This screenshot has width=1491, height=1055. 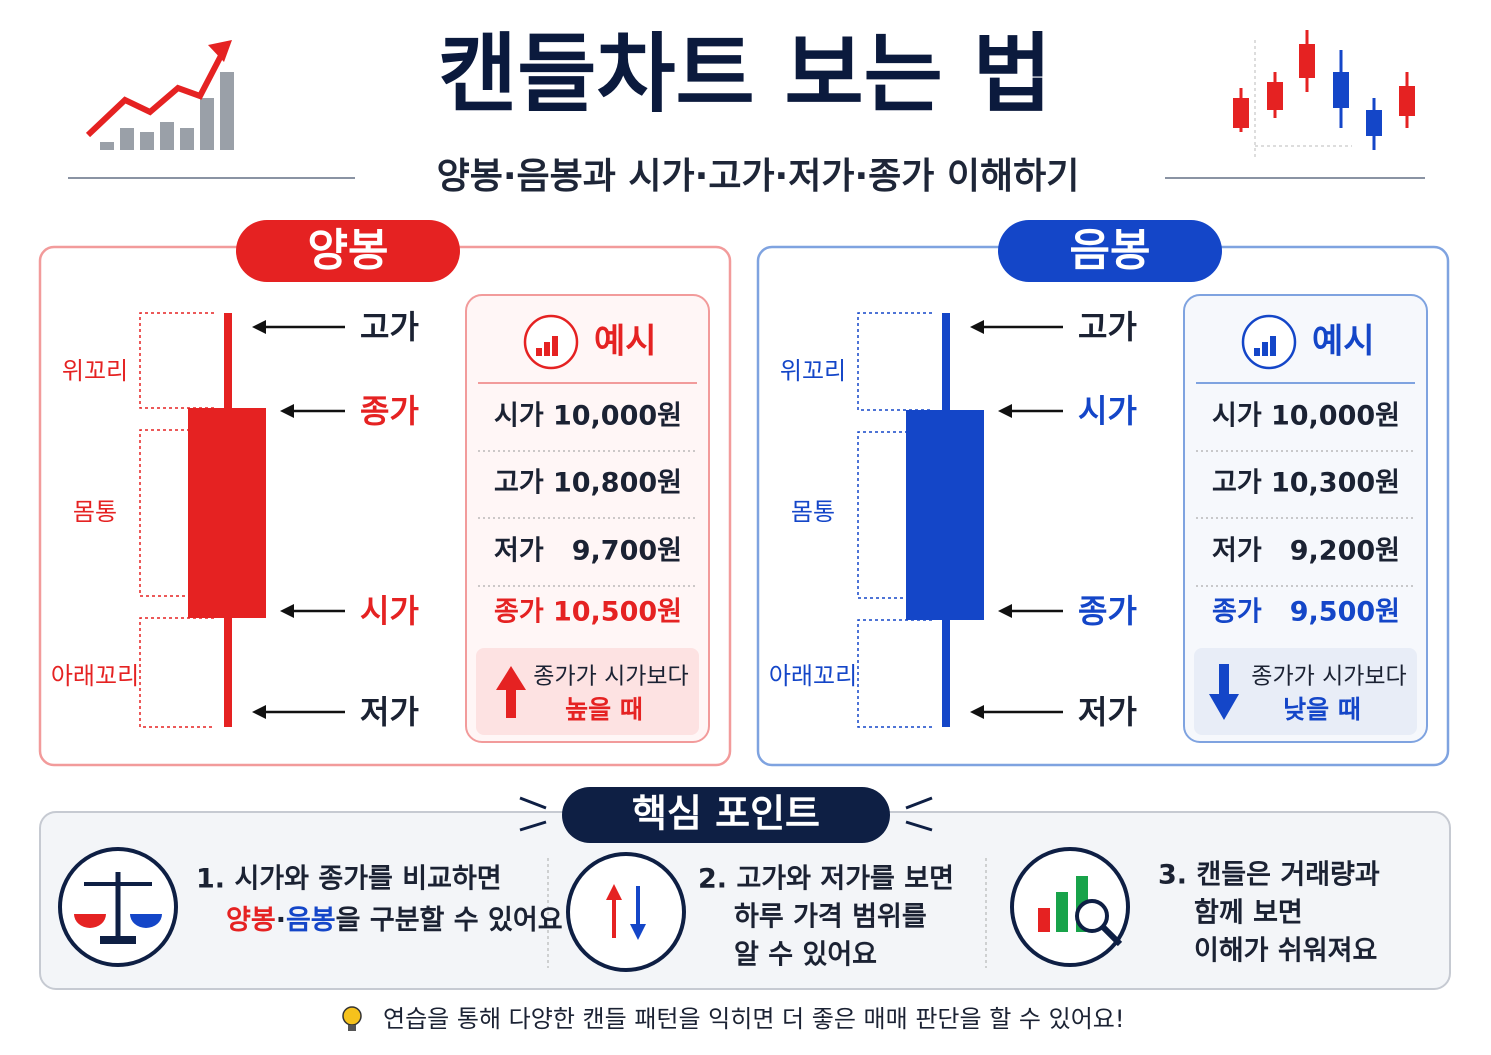 What do you see at coordinates (156, 92) in the screenshot?
I see `deco-arrow` at bounding box center [156, 92].